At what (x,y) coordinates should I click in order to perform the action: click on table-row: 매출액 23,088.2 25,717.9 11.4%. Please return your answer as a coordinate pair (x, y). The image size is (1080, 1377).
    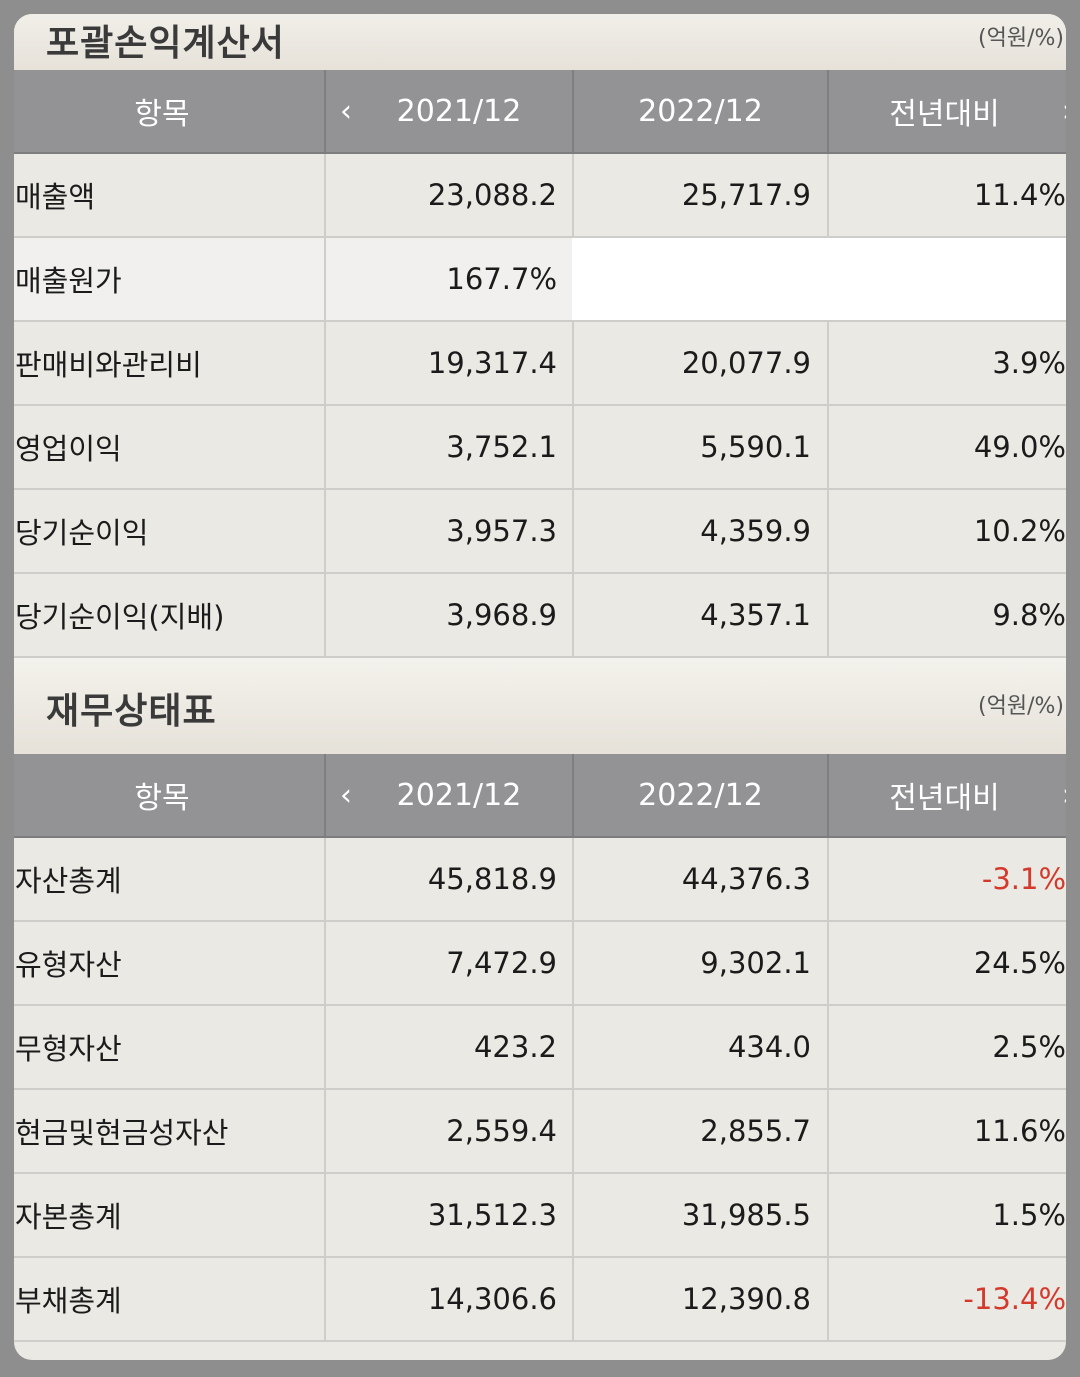
    Looking at the image, I should click on (540, 196).